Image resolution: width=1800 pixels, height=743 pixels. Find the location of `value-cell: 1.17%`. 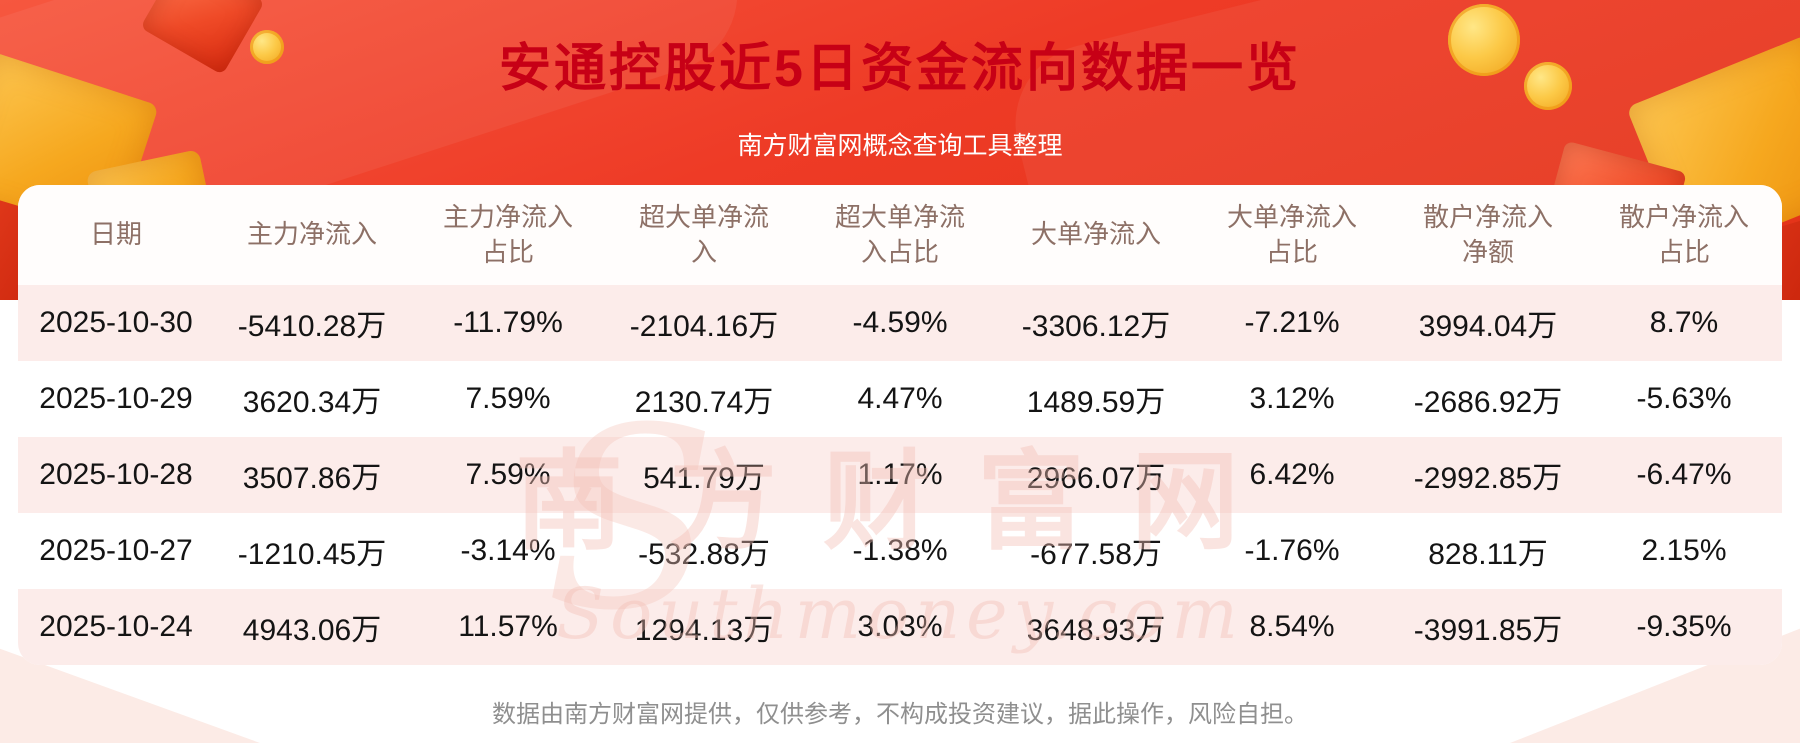

value-cell: 1.17% is located at coordinates (900, 474).